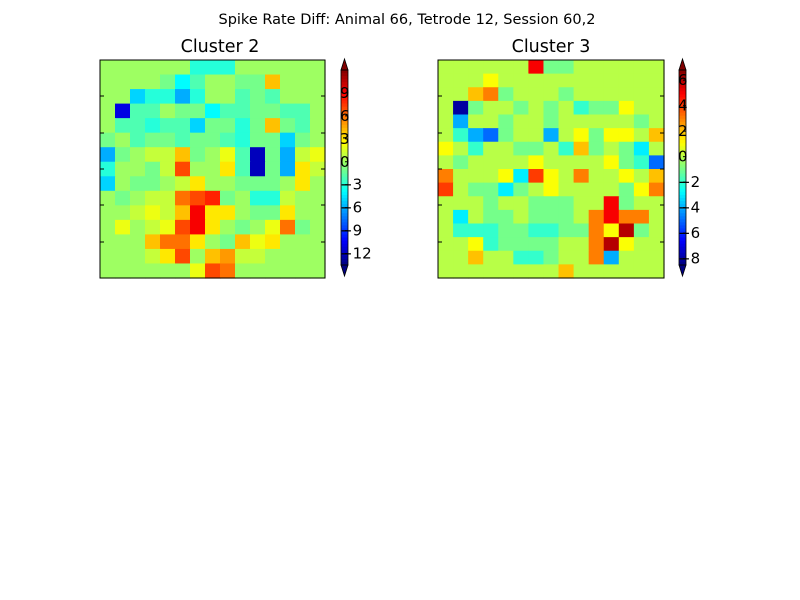 The width and height of the screenshot is (800, 600). What do you see at coordinates (213, 169) in the screenshot?
I see `heatmap-cells` at bounding box center [213, 169].